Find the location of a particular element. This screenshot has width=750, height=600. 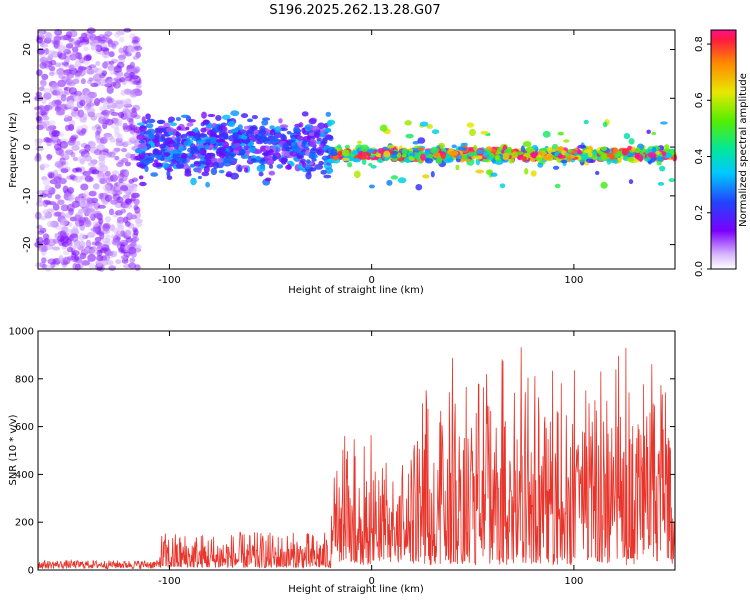

colorbar-tick-label: 0.2 is located at coordinates (699, 213).